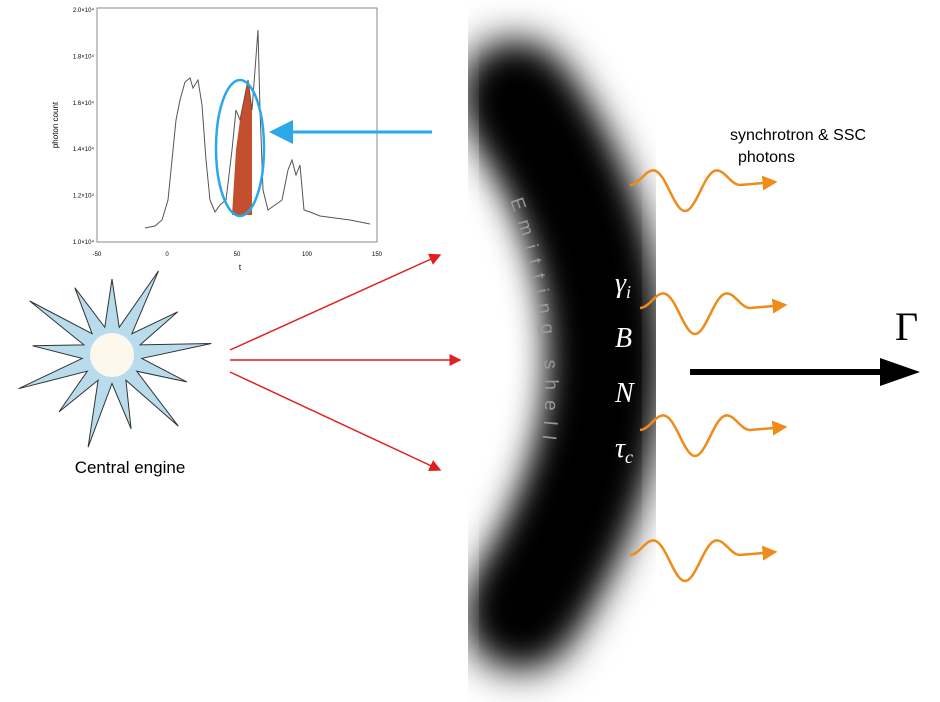 The width and height of the screenshot is (940, 702). I want to click on parameter: τc, so click(624, 450).